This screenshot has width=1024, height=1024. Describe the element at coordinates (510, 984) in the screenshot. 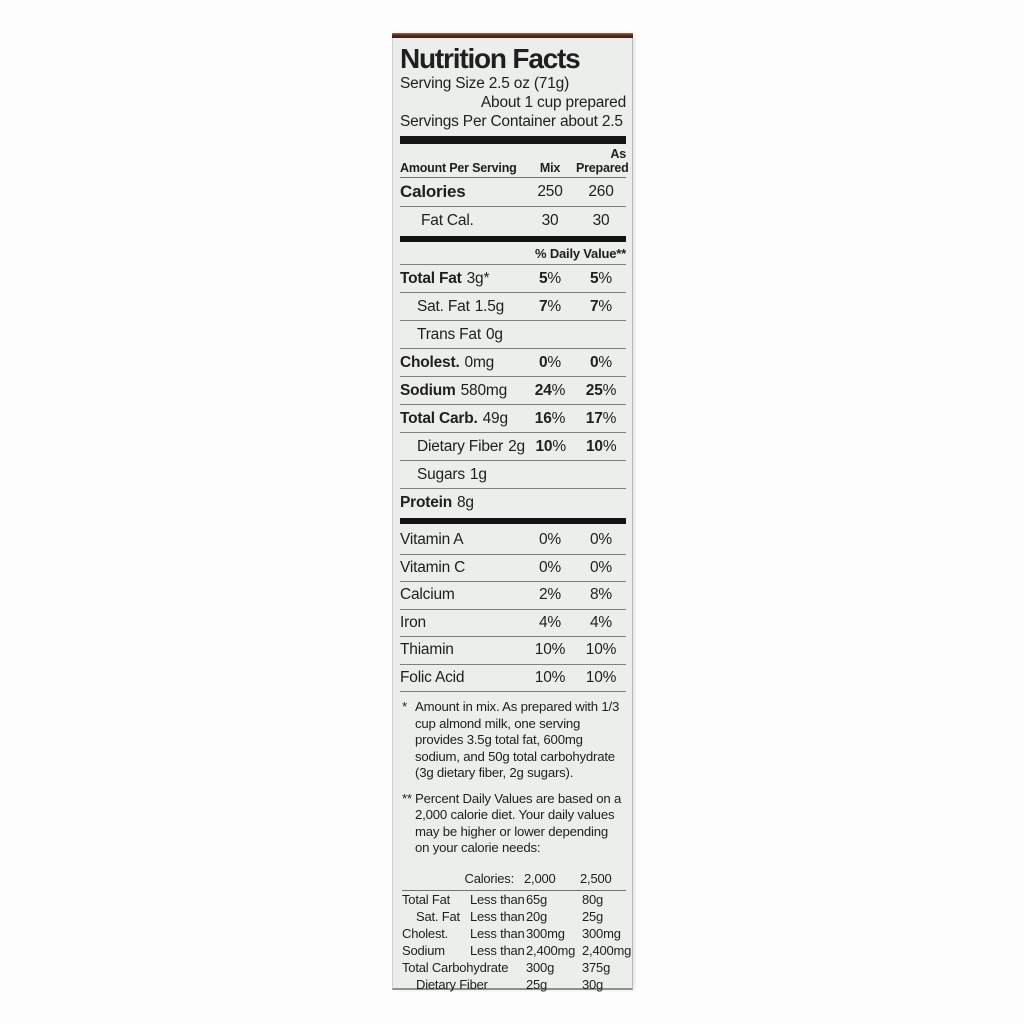

I see `dv-row-dietary-fiber: Dietary Fiber 25g 30g` at that location.